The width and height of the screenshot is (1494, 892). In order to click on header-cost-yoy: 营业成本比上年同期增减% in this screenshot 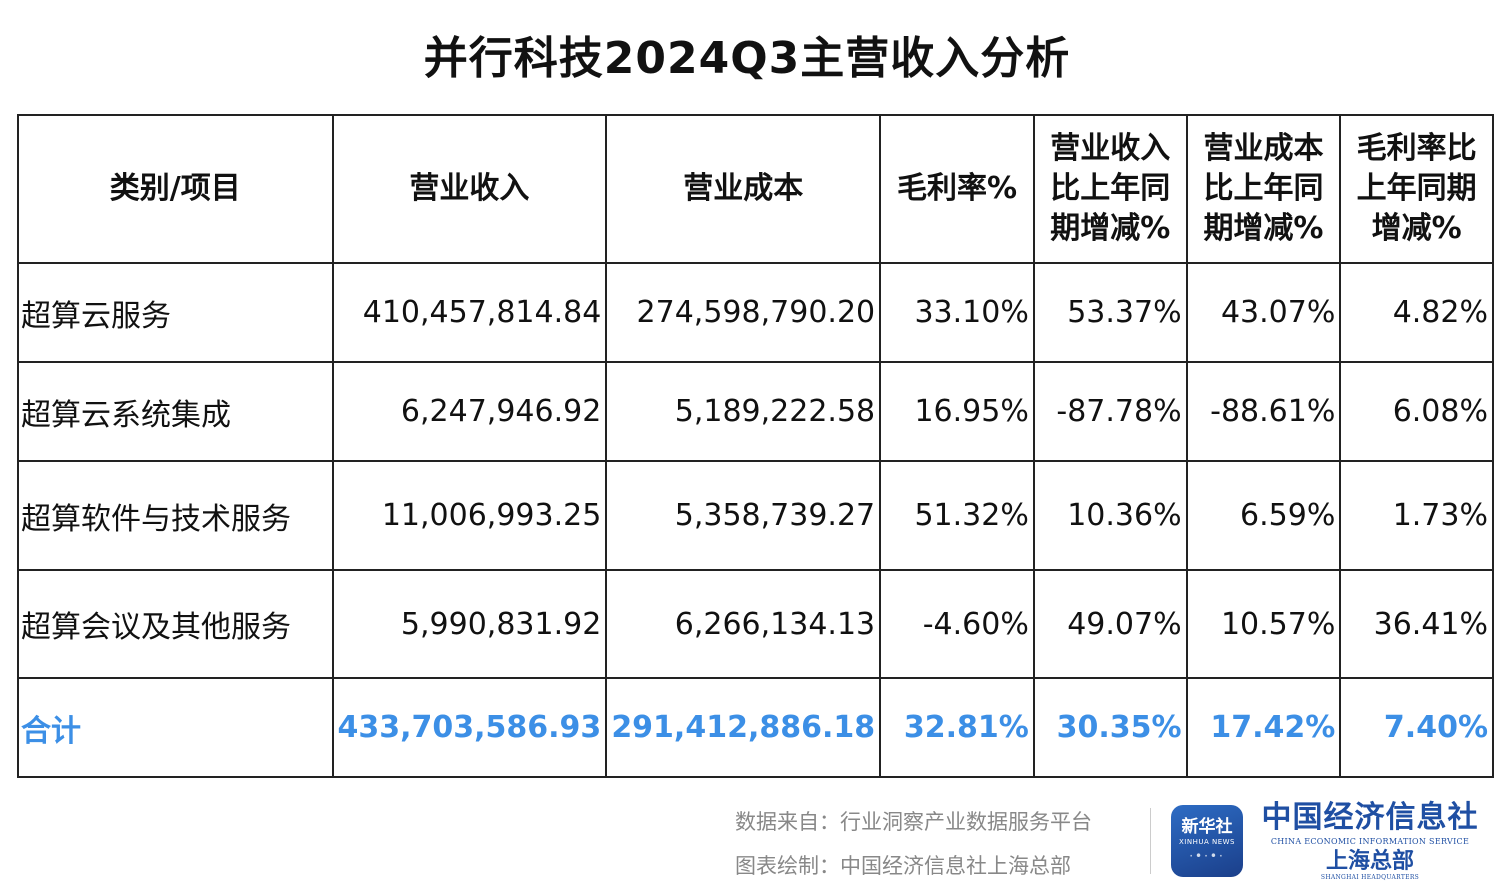, I will do `click(1263, 189)`.